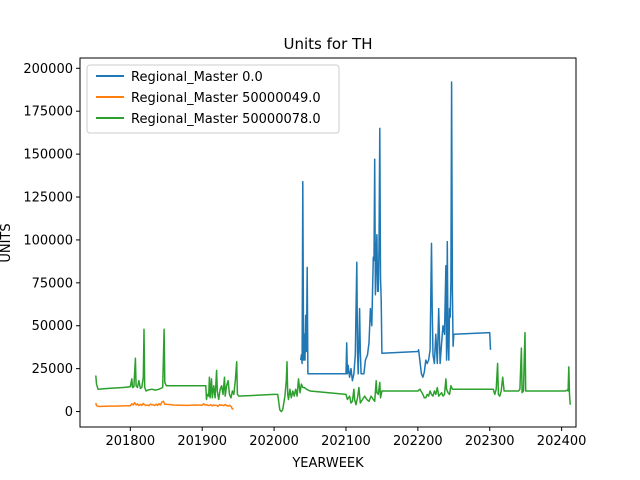 The image size is (640, 480). I want to click on x-tick-label: 201800, so click(130, 441).